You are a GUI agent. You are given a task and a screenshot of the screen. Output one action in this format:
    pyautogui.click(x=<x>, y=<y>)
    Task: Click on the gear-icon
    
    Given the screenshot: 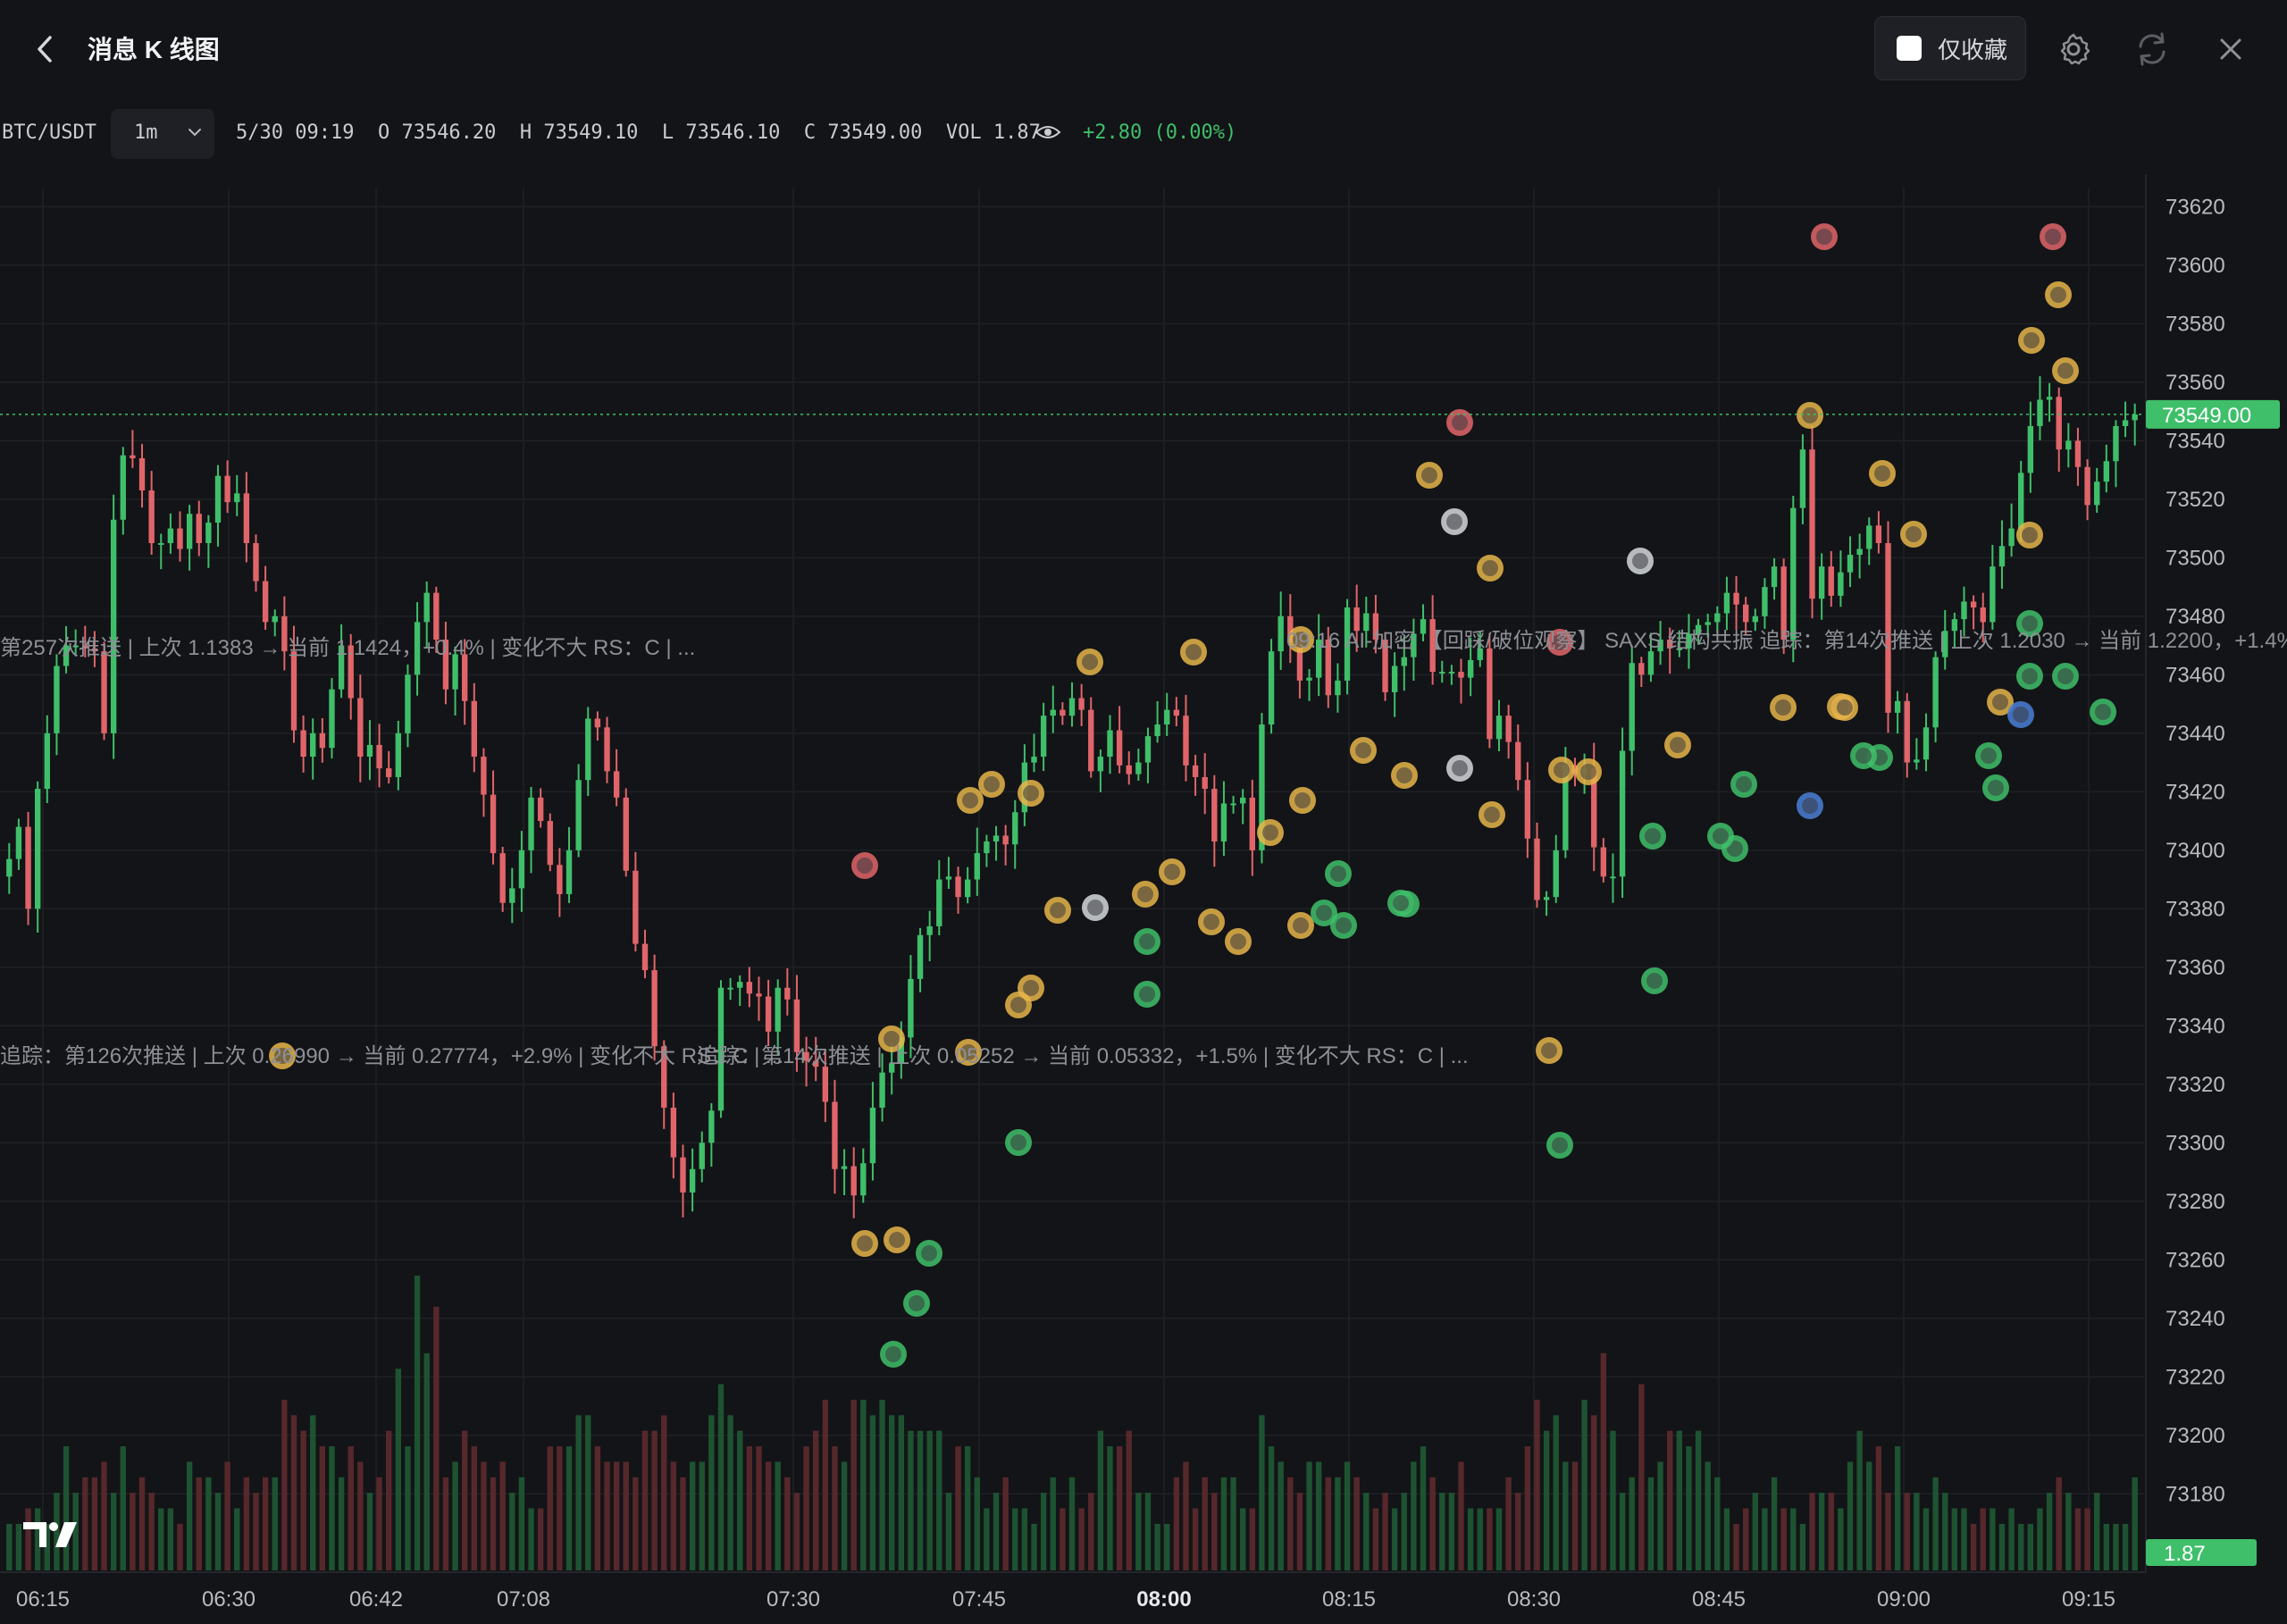 What is the action you would take?
    pyautogui.click(x=2073, y=49)
    